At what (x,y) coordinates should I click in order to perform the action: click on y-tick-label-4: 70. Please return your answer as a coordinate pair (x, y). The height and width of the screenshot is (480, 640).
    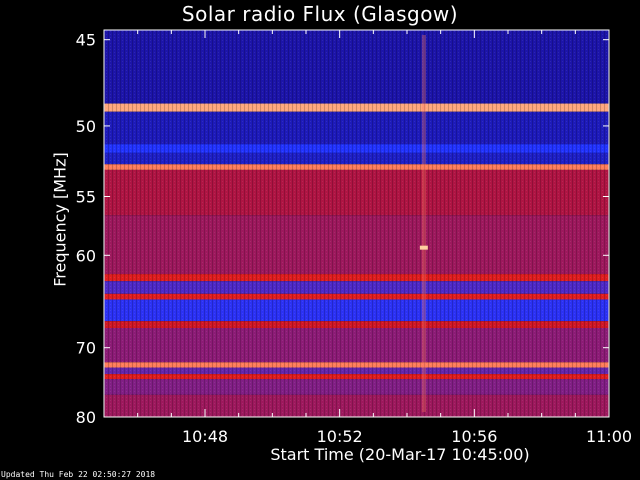
    Looking at the image, I should click on (86, 348).